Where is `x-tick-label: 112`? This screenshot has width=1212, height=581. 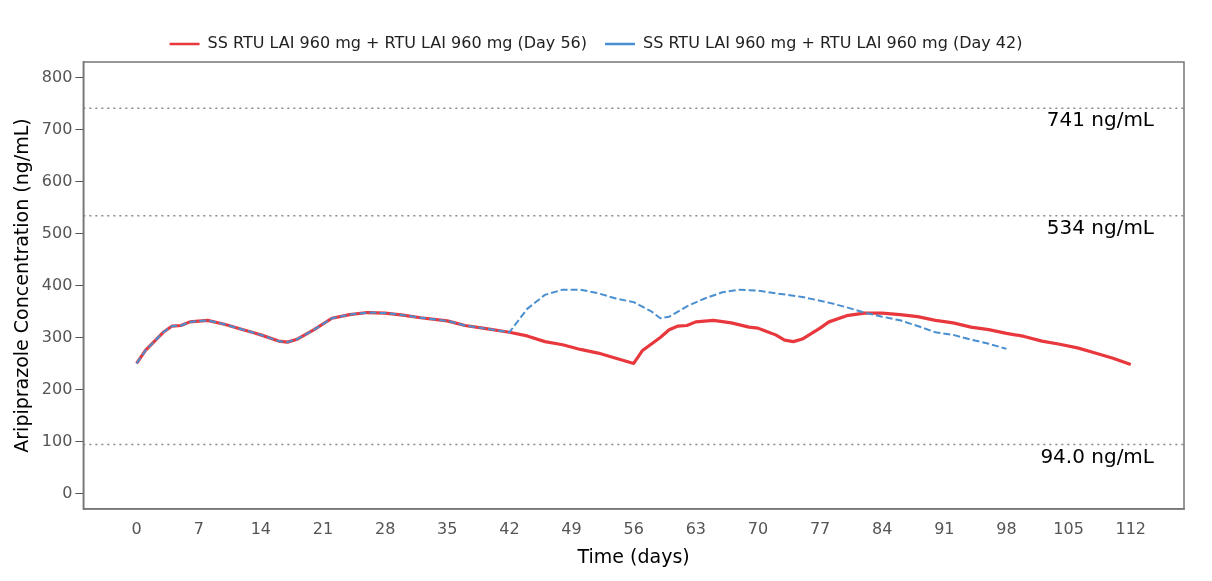 x-tick-label: 112 is located at coordinates (1131, 528).